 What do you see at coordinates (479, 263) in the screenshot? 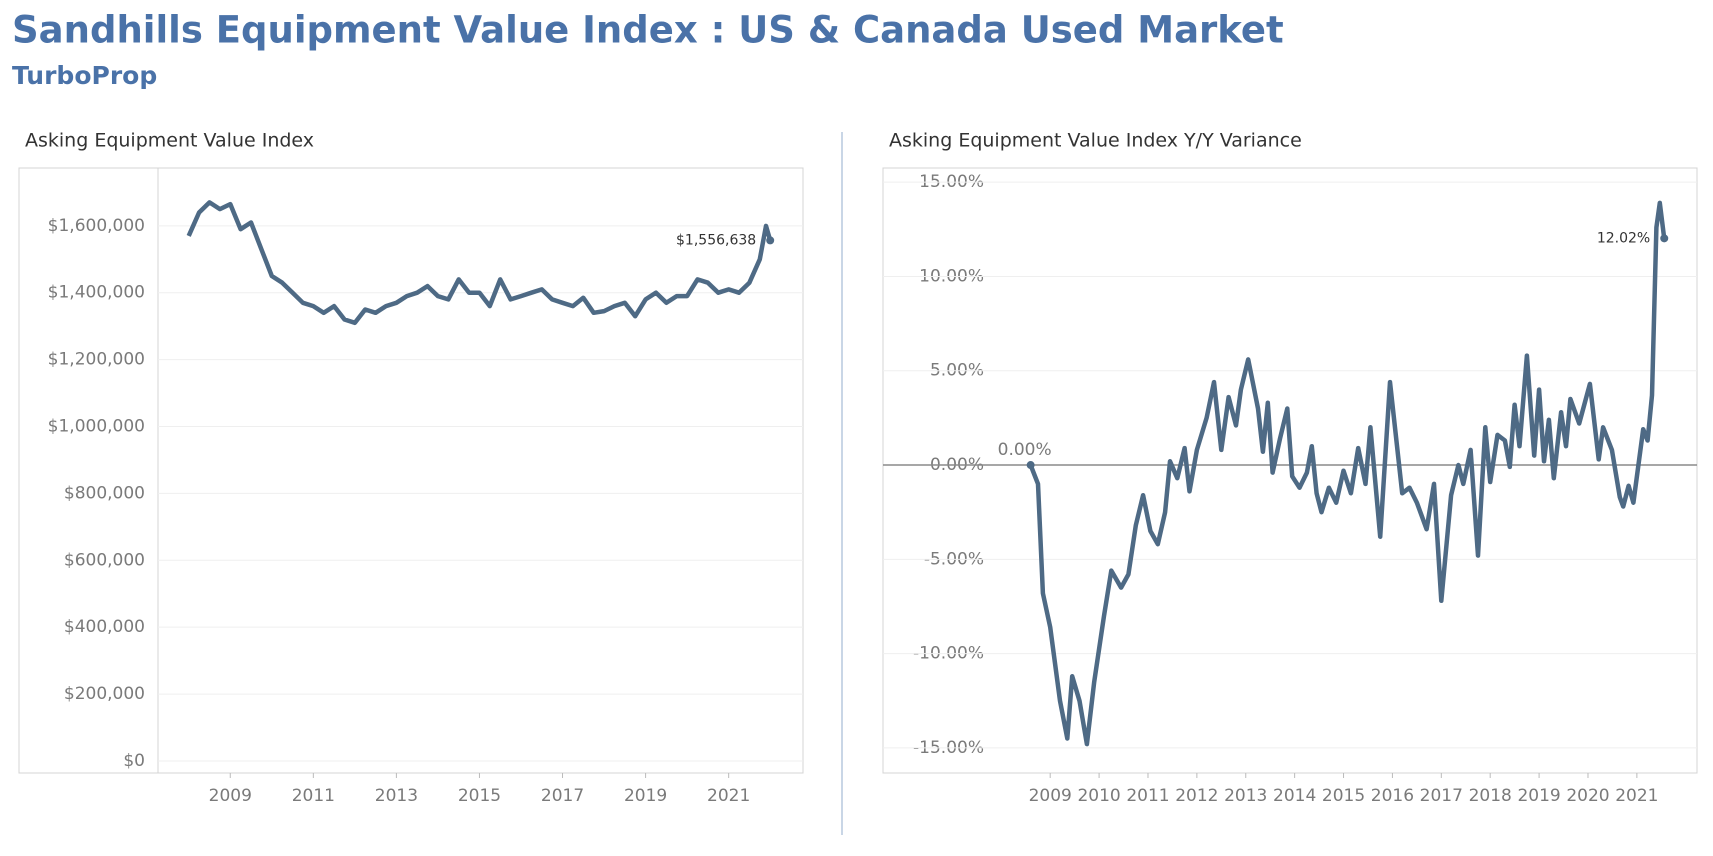
I see `data-line` at bounding box center [479, 263].